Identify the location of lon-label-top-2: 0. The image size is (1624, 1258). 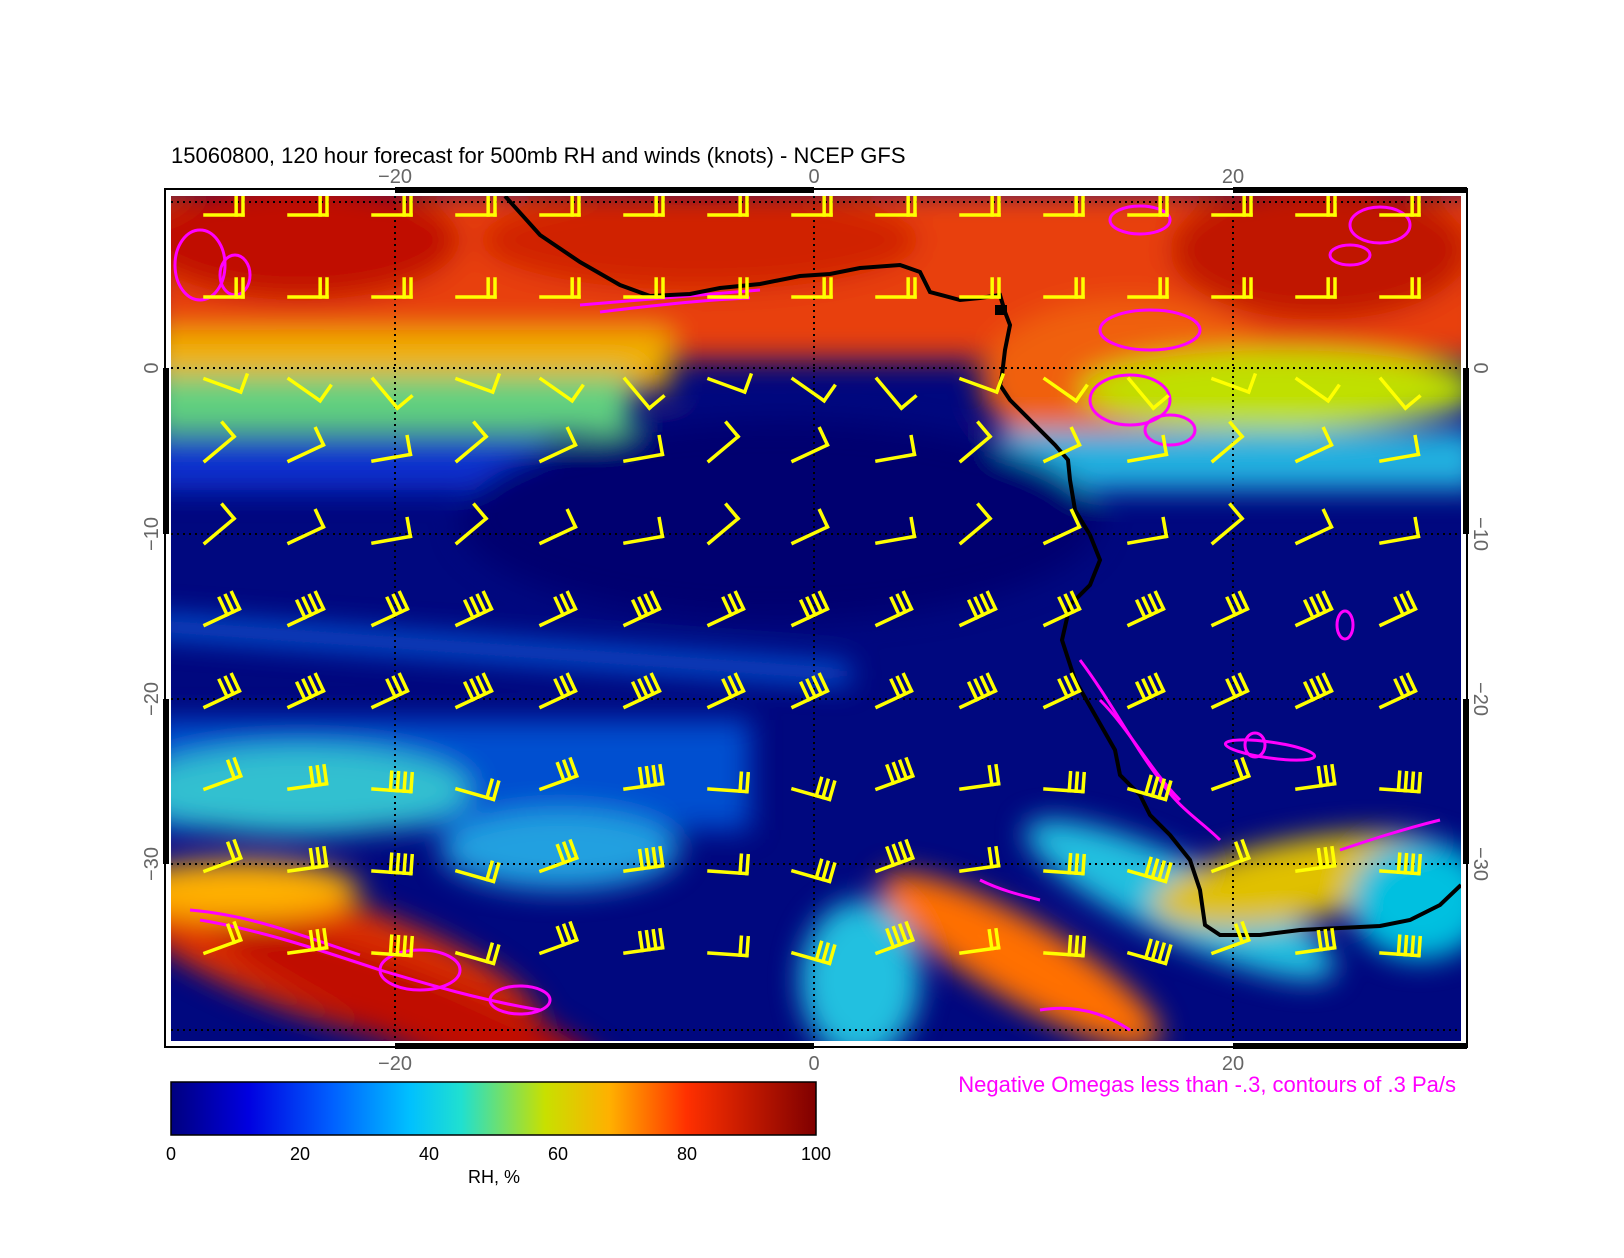
(813, 177).